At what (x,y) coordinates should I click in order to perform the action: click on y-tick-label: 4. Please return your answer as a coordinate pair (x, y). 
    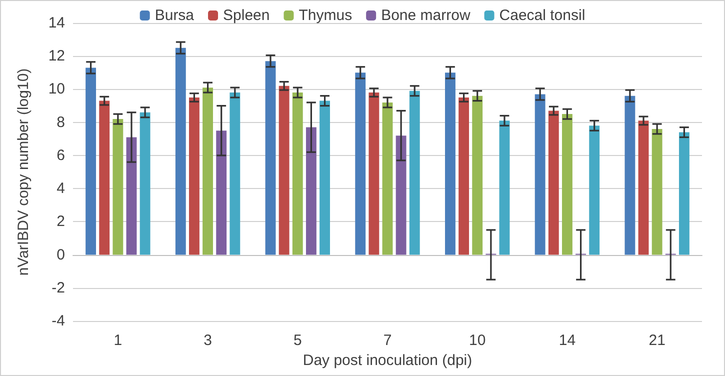
    Looking at the image, I should click on (60, 189).